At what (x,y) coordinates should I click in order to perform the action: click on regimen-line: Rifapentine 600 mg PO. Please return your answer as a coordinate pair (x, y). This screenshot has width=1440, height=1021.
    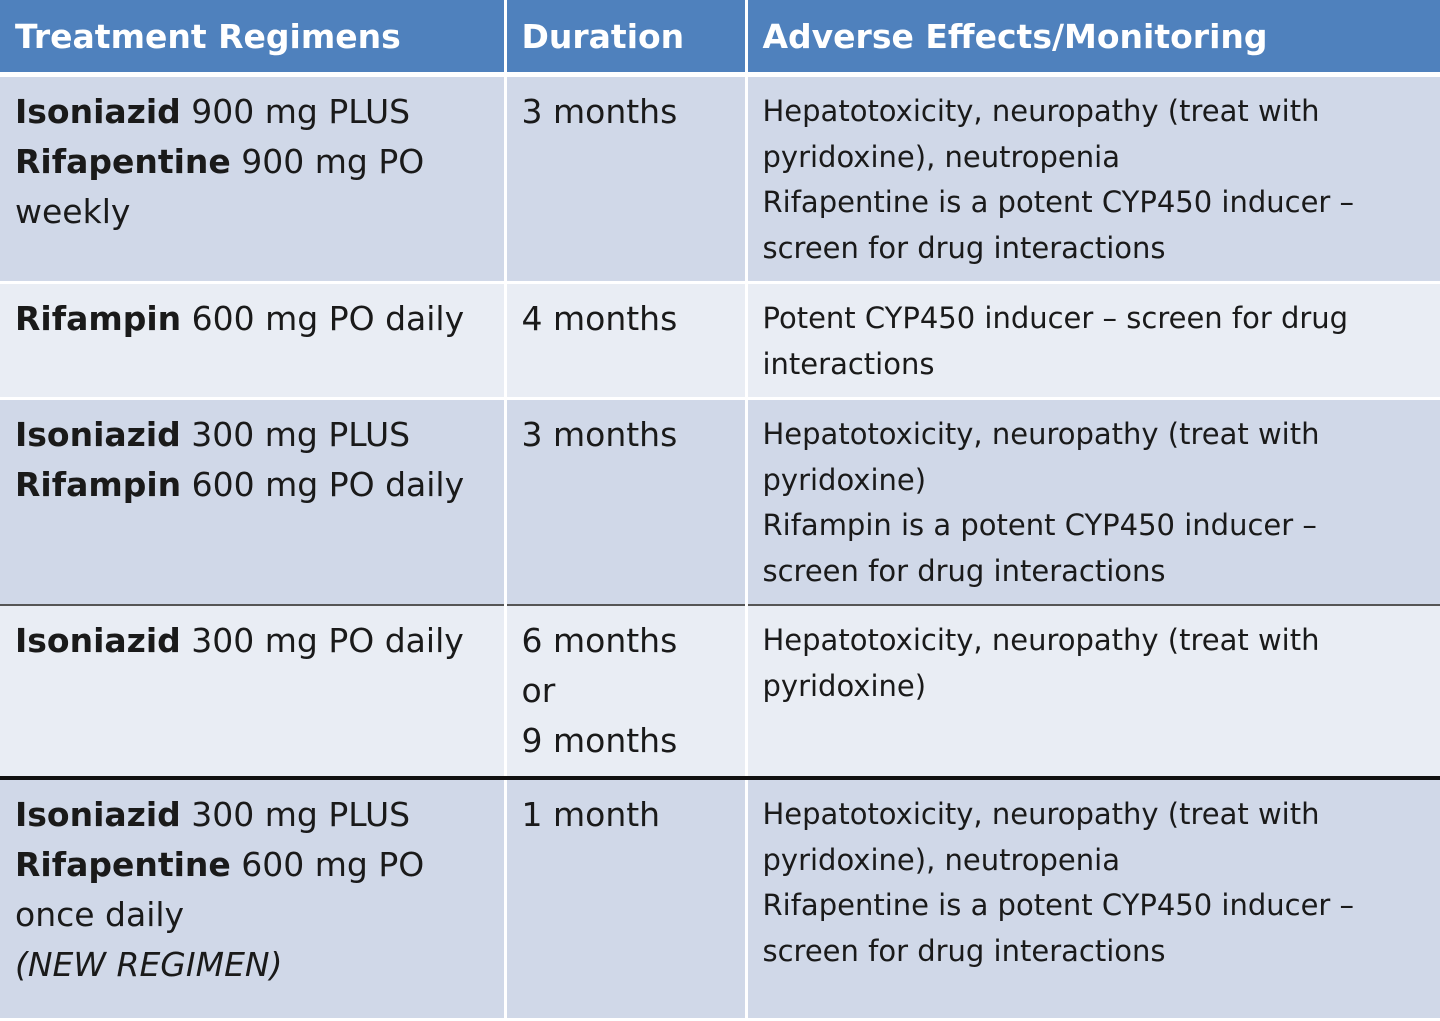
    Looking at the image, I should click on (252, 865).